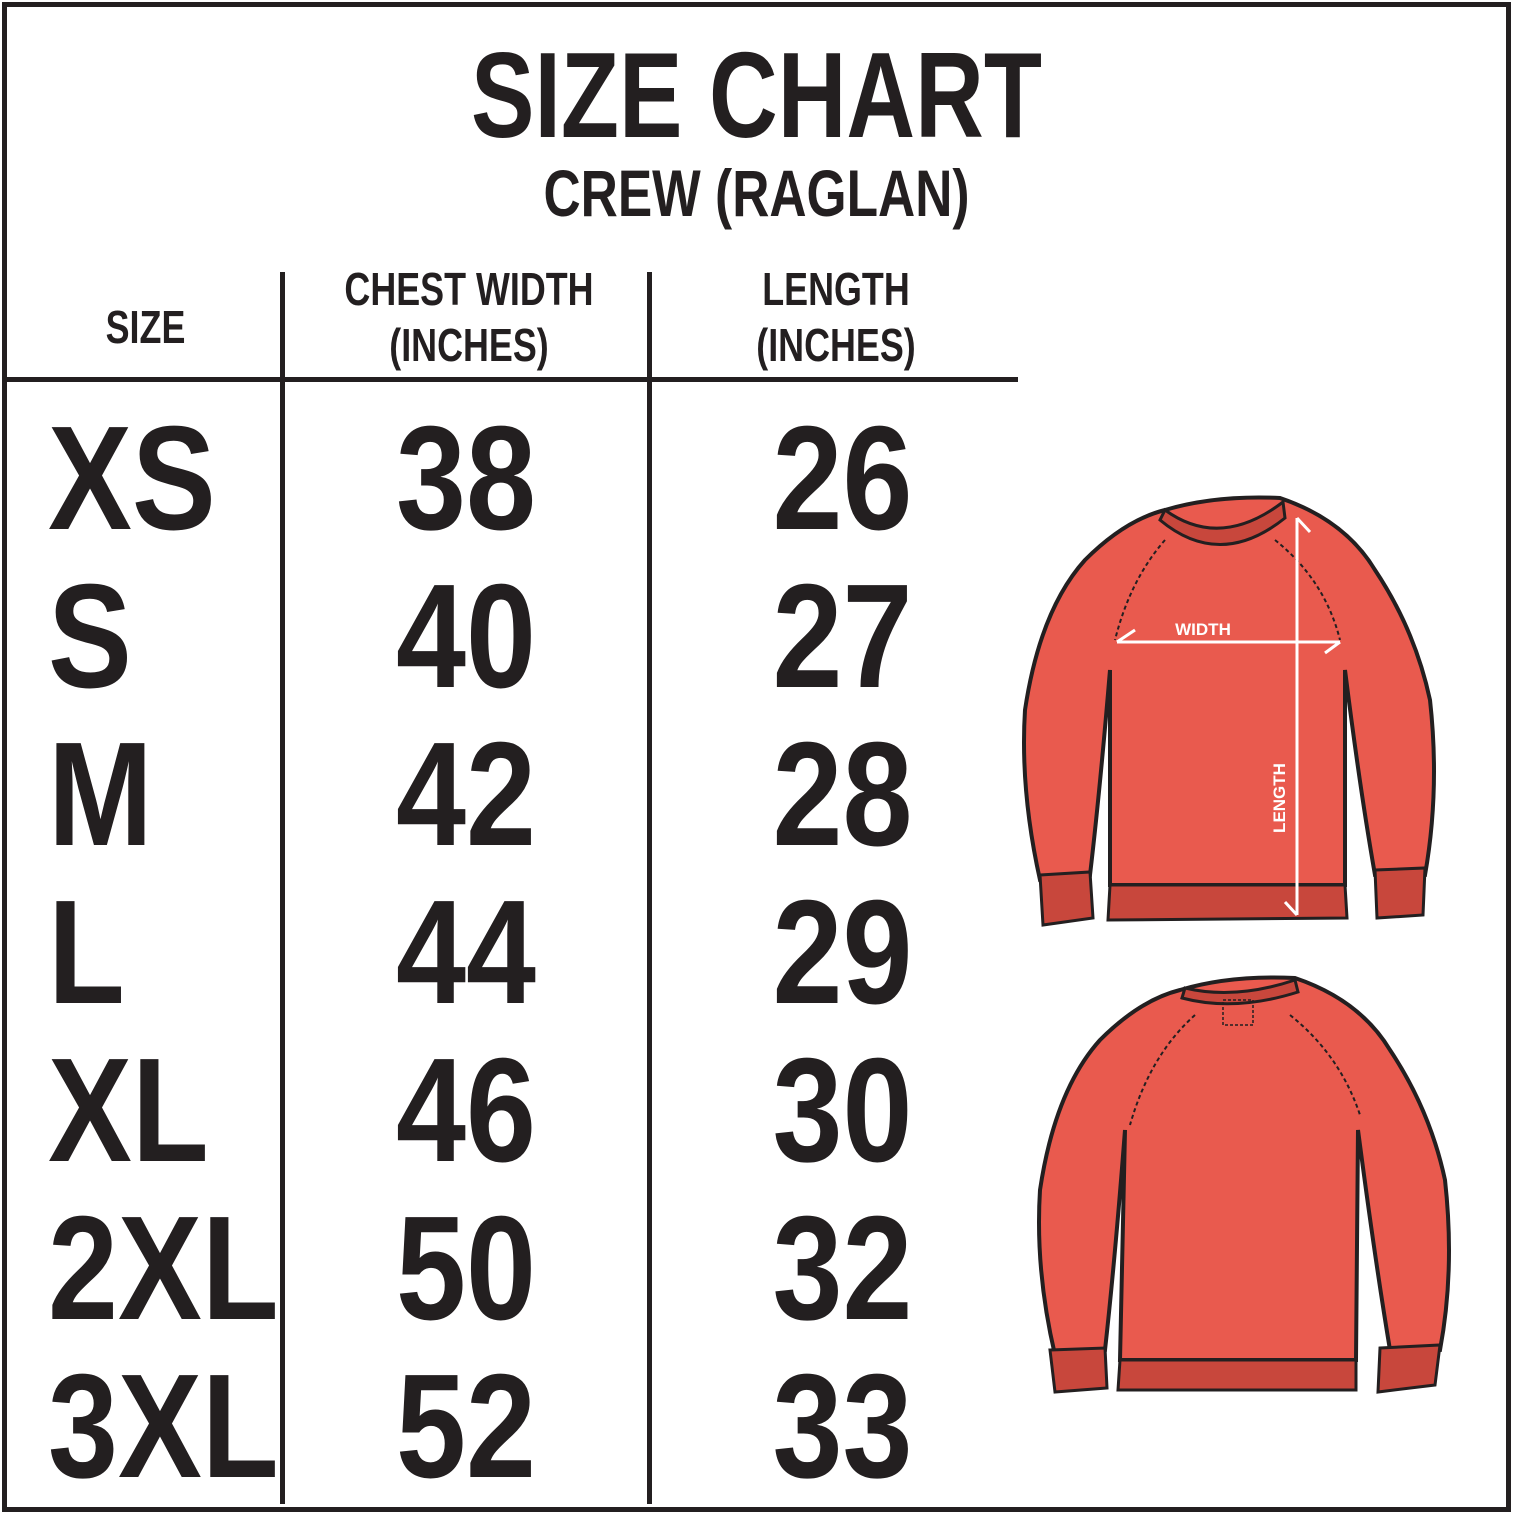 Image resolution: width=1513 pixels, height=1514 pixels. Describe the element at coordinates (86, 952) in the screenshot. I see `cell-size: L` at that location.